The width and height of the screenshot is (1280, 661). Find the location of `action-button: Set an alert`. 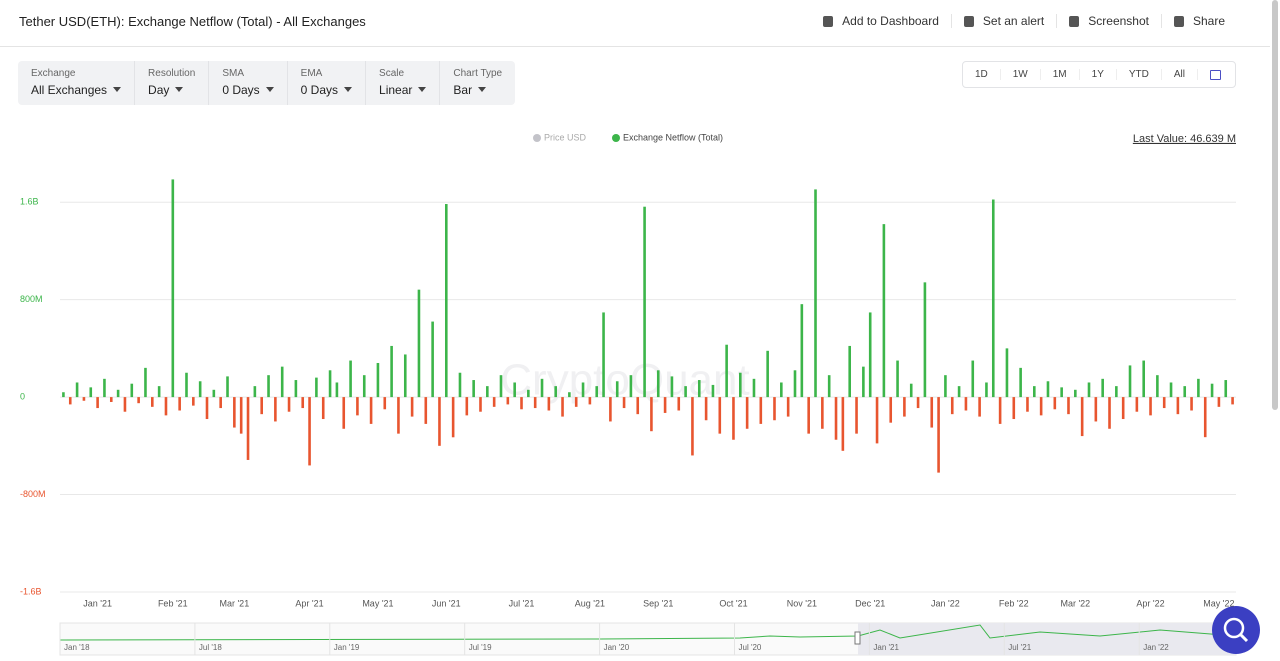

action-button: Set an alert is located at coordinates (1003, 21).